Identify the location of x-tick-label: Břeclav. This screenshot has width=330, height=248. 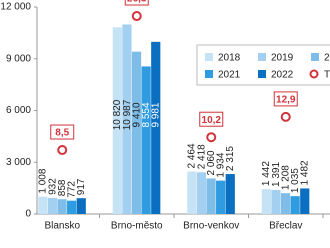
(285, 226).